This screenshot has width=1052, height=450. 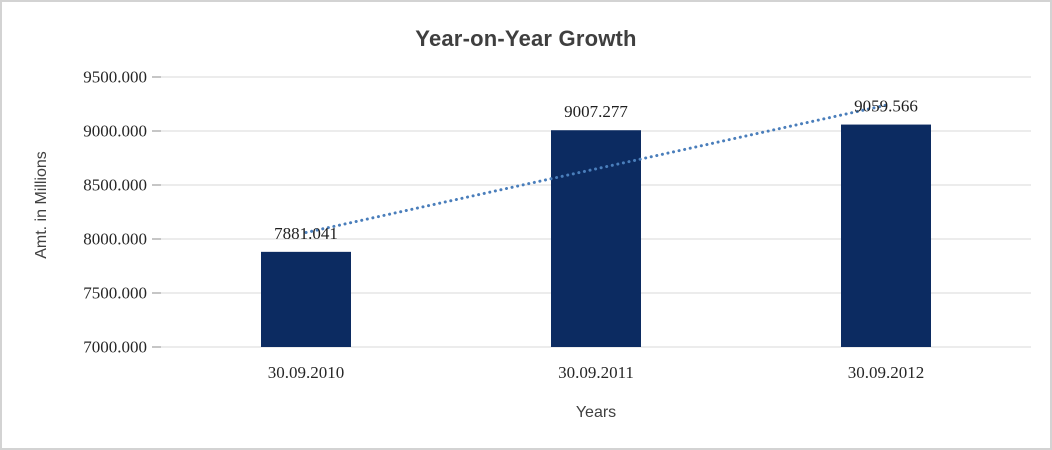 What do you see at coordinates (115, 185) in the screenshot?
I see `y-tick-label: 8500.000` at bounding box center [115, 185].